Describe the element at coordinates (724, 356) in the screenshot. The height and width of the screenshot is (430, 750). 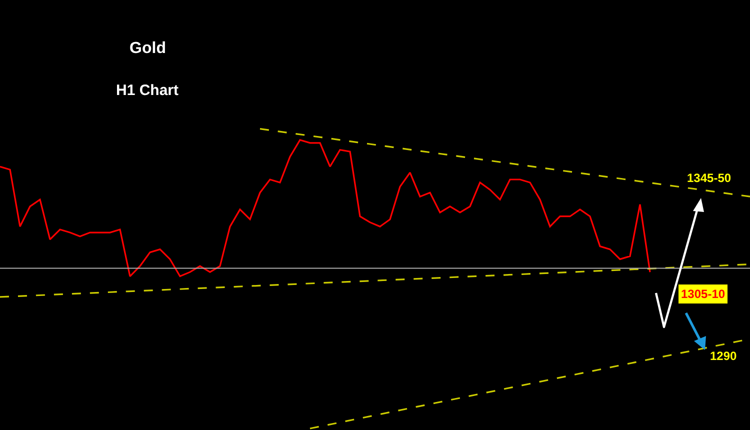
I see `annotation: 1290` at that location.